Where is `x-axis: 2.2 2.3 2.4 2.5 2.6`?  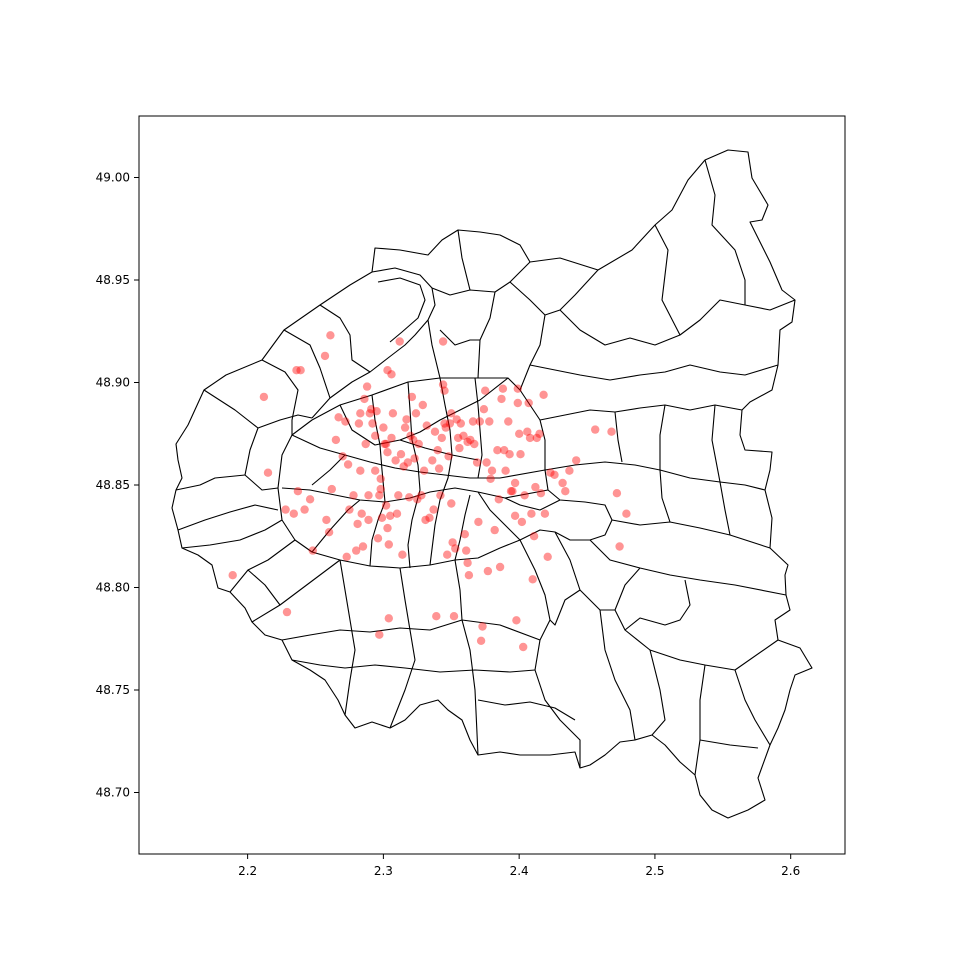
x-axis: 2.2 2.3 2.4 2.5 2.6 is located at coordinates (519, 866).